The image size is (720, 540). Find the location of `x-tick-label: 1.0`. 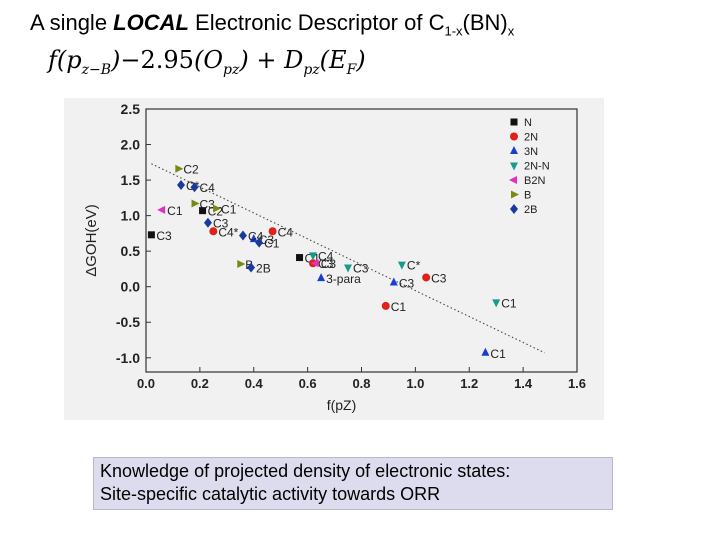

x-tick-label: 1.0 is located at coordinates (415, 383).